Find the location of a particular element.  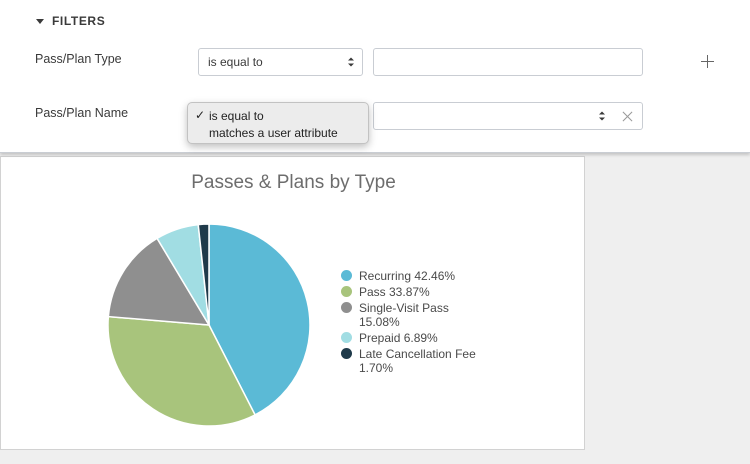

filter-label-pass-plan-type: Pass/Plan Type is located at coordinates (78, 59).